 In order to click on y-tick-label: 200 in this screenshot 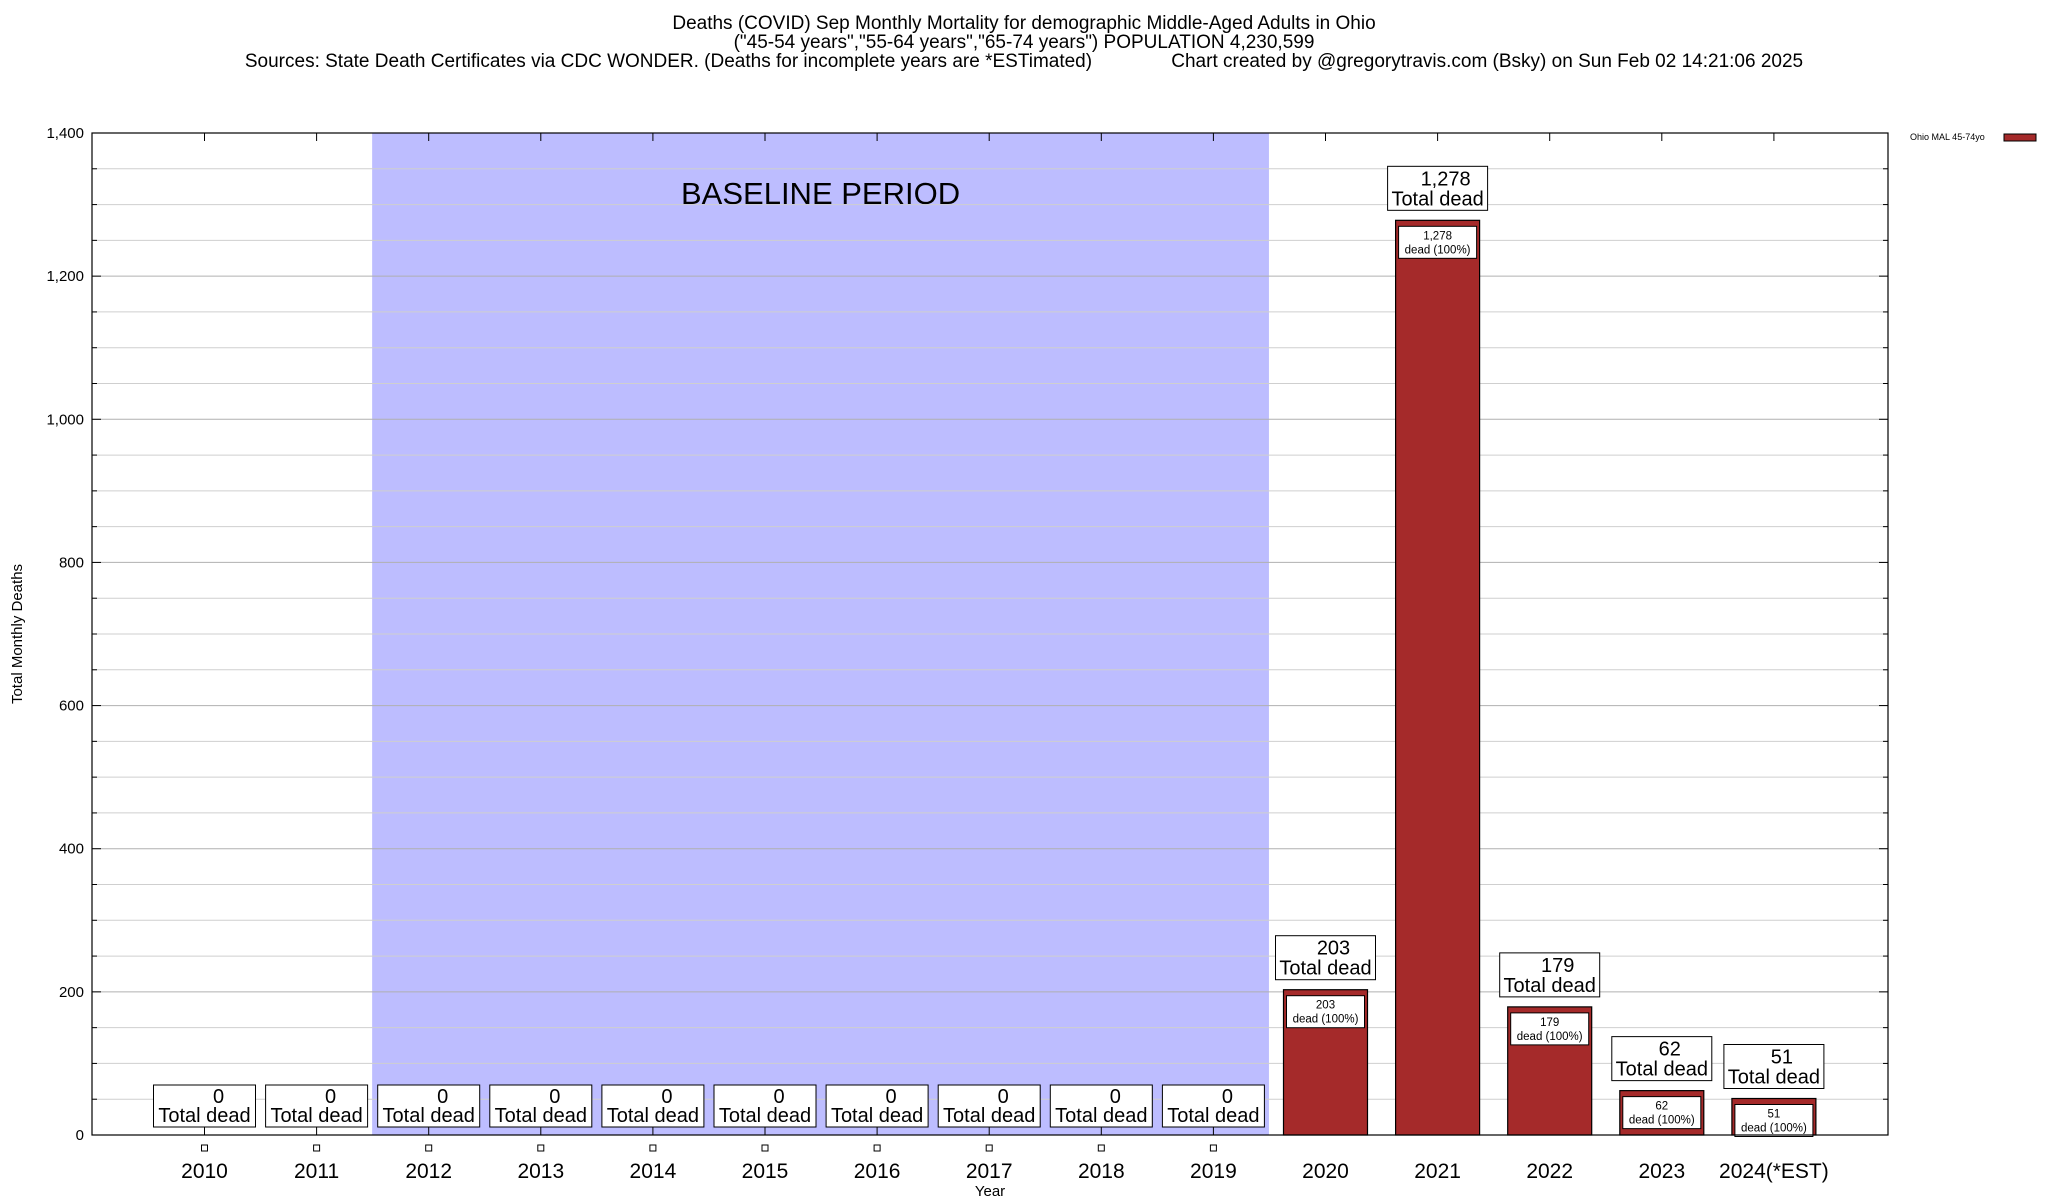, I will do `click(71, 992)`.